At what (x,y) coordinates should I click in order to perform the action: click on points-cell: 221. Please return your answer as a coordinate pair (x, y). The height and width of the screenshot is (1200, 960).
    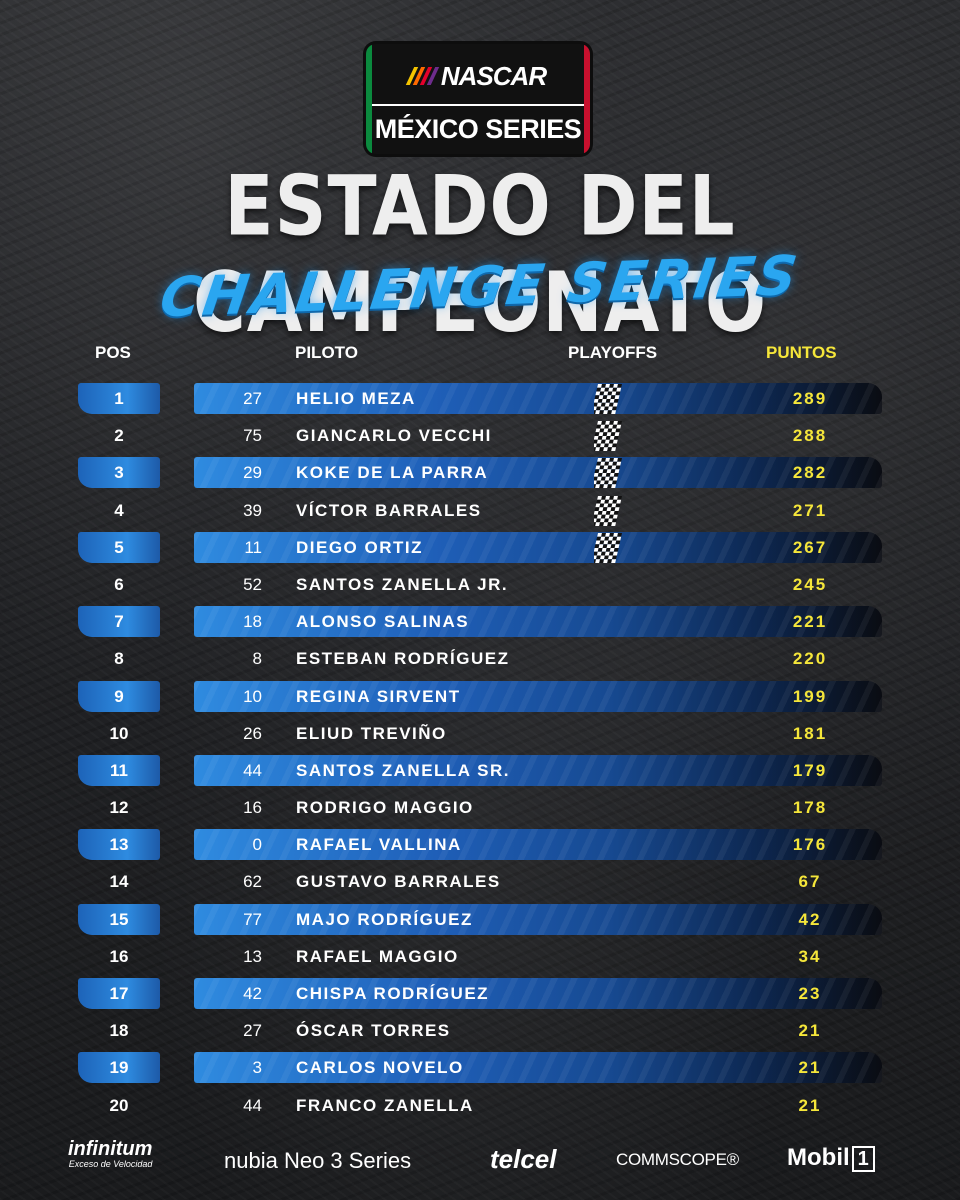
    Looking at the image, I should click on (810, 622).